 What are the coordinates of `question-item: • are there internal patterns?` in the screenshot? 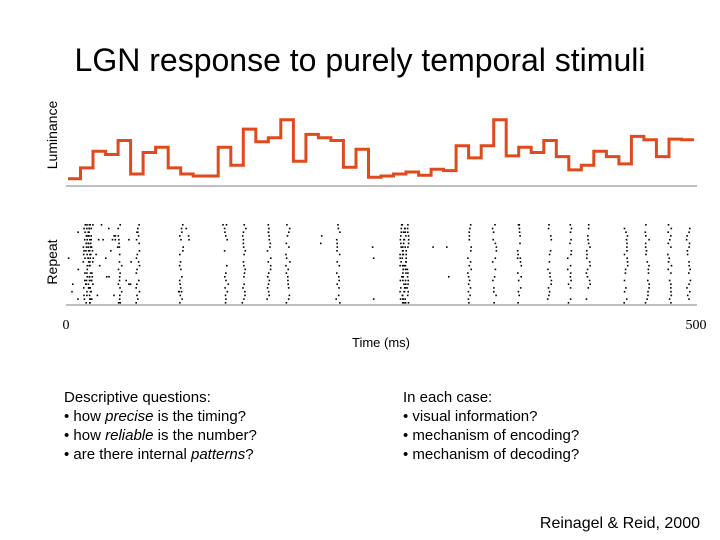 It's located at (159, 454).